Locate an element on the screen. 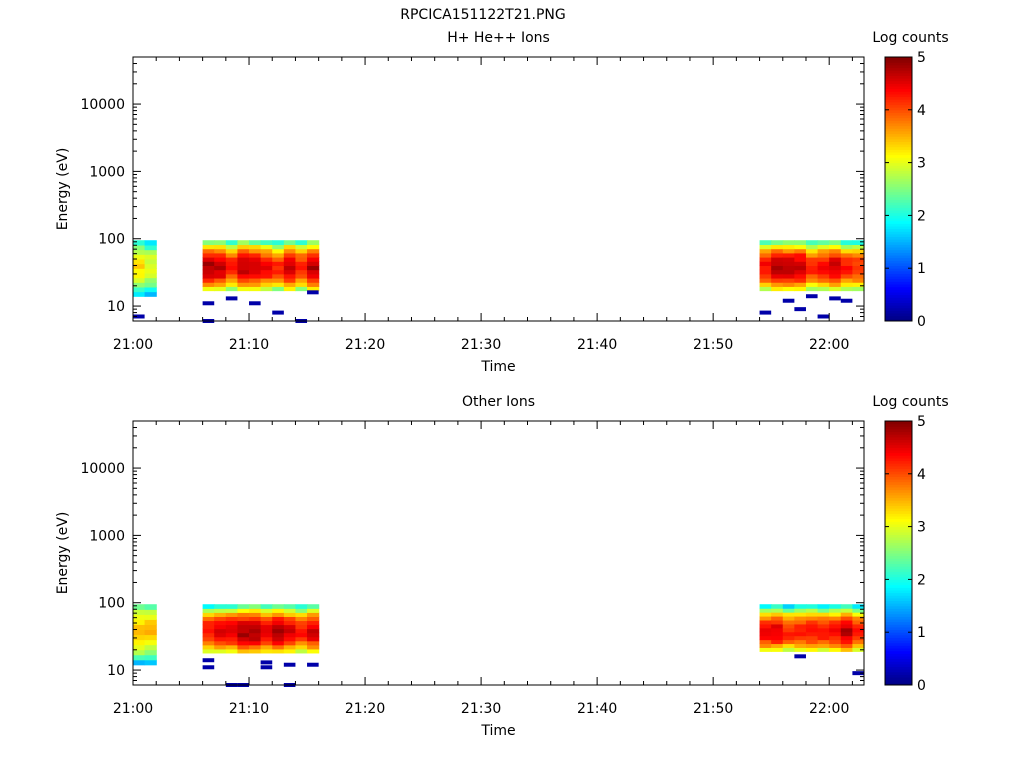  x-tick-label: 21:10 is located at coordinates (249, 709).